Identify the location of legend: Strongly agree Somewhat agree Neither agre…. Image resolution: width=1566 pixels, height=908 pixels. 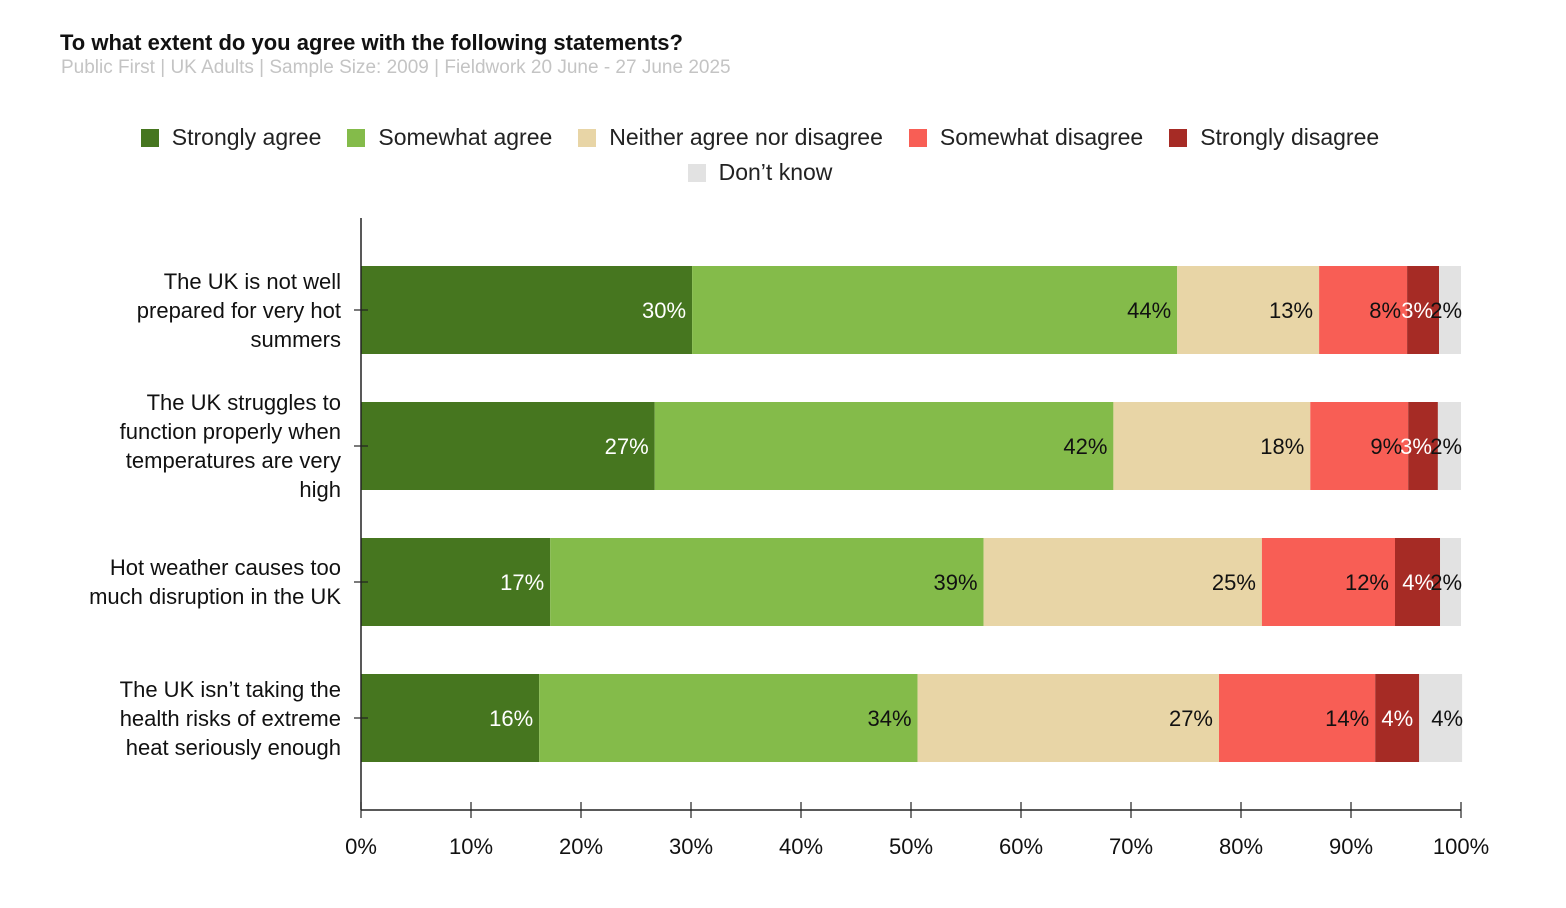
(760, 137).